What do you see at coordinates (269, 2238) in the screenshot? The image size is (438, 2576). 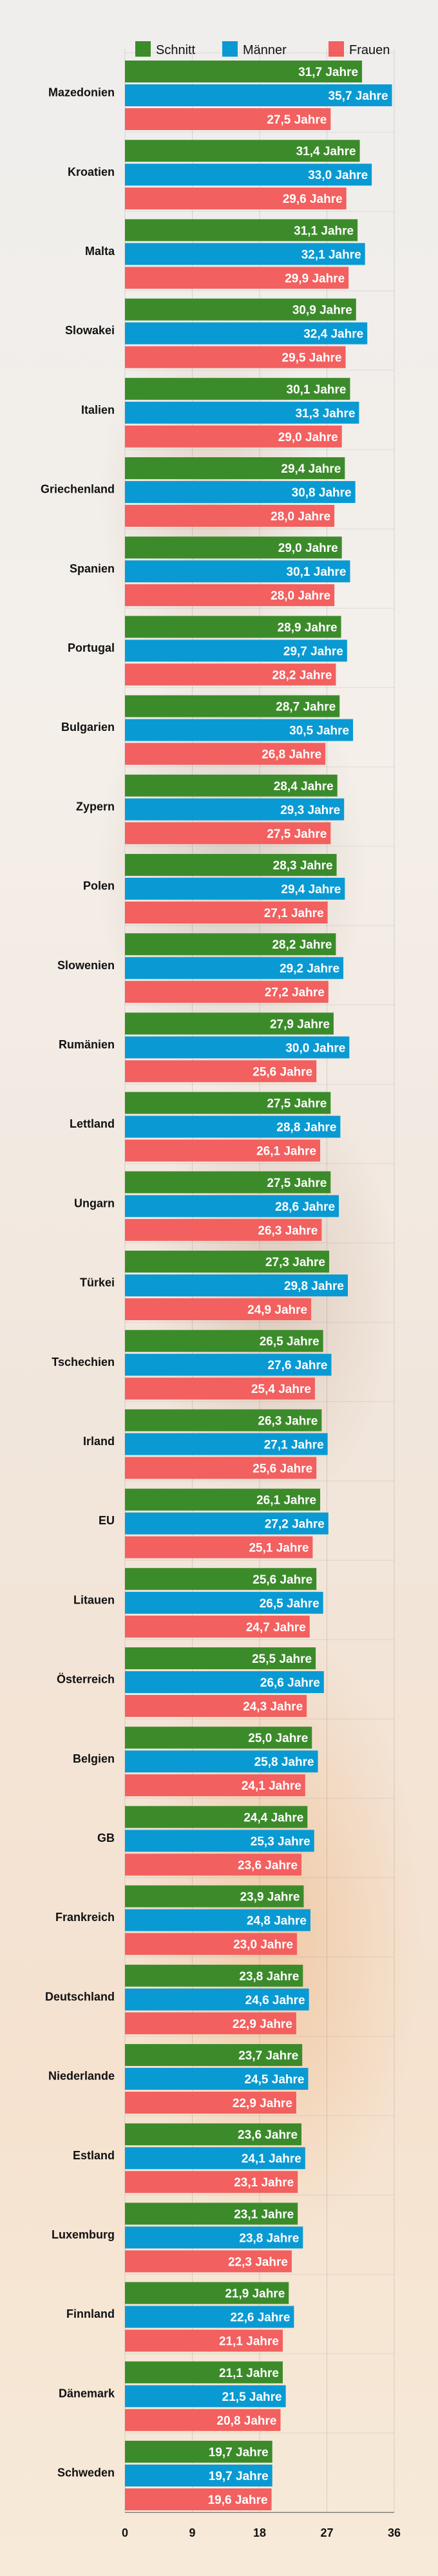 I see `data-label: 23,8 Jahre` at bounding box center [269, 2238].